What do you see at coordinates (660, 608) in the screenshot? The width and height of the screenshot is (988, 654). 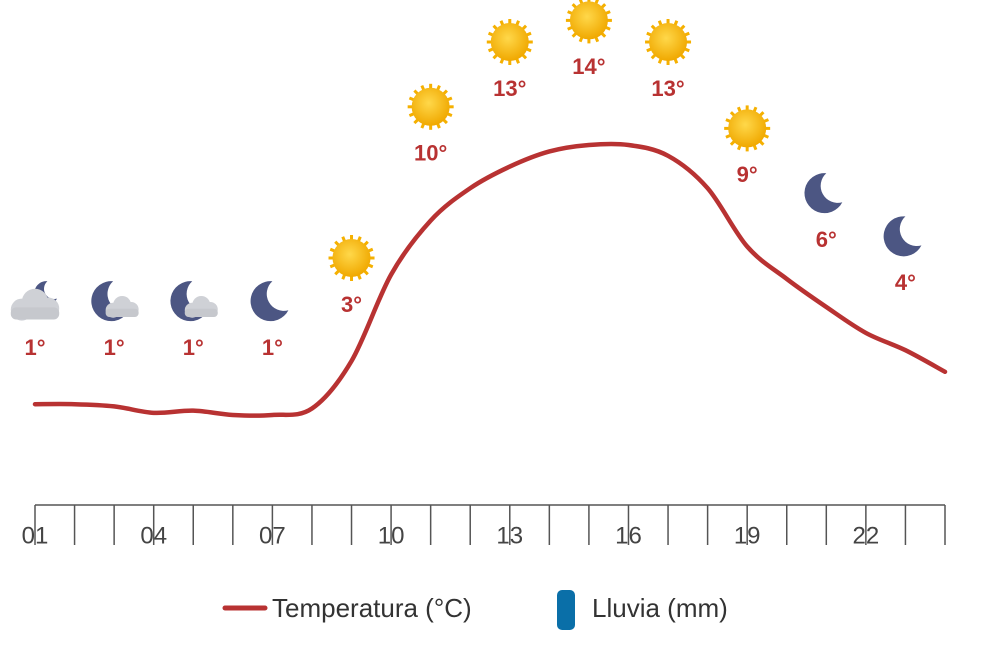 I see `legend-label: Lluvia (mm)` at bounding box center [660, 608].